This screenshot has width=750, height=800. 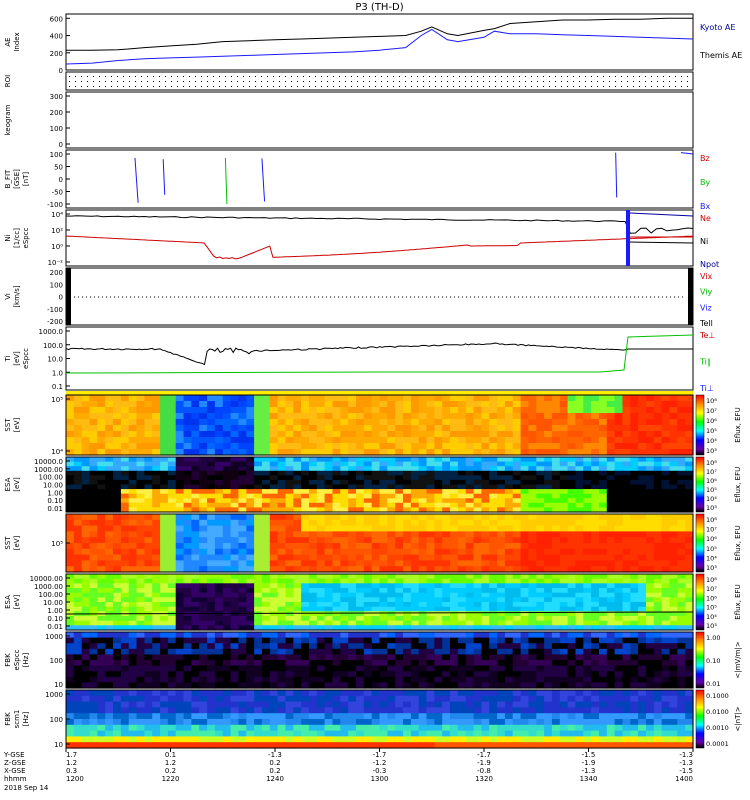 I want to click on ti-series-tell, so click(x=379, y=354).